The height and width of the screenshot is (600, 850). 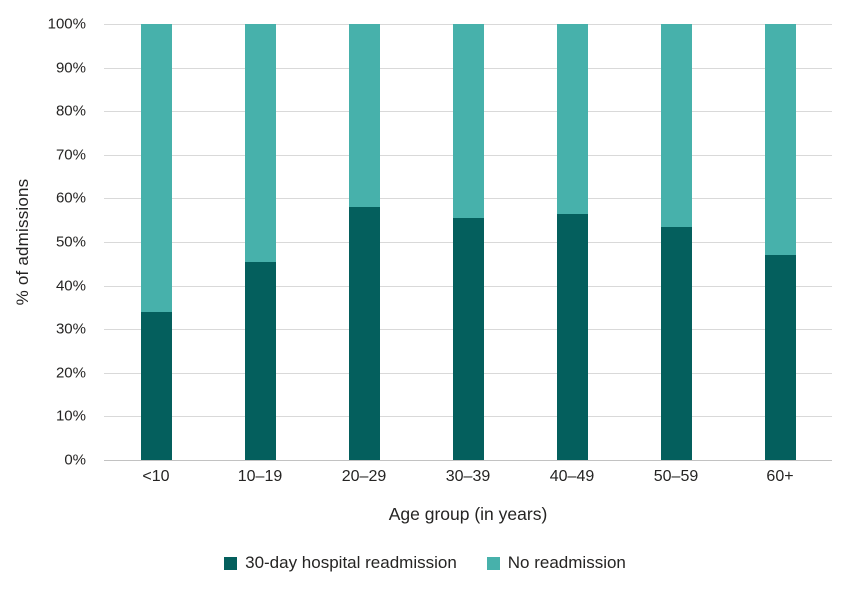 I want to click on legend-label-no-readmission: No readmission, so click(x=566, y=562).